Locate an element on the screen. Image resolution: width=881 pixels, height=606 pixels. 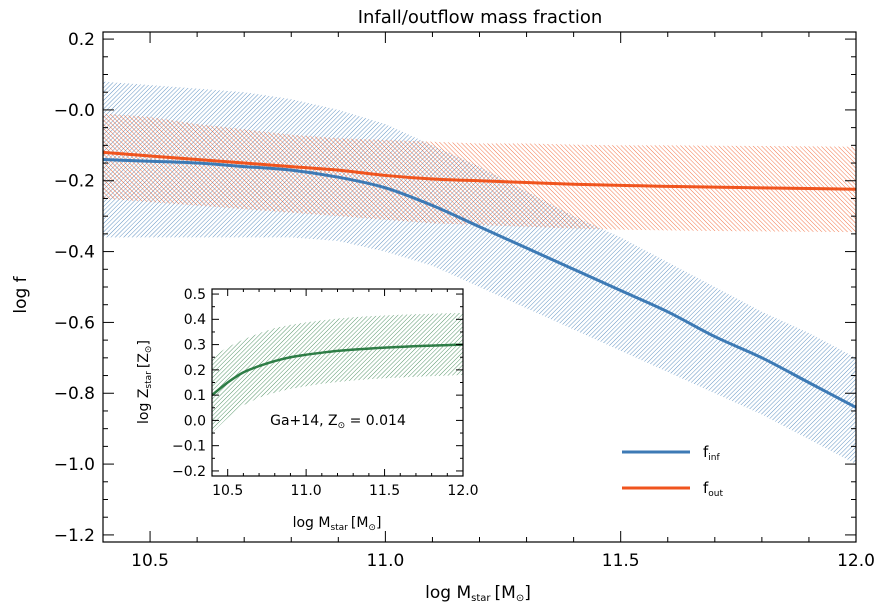
legend-label-fout: fout is located at coordinates (713, 489).